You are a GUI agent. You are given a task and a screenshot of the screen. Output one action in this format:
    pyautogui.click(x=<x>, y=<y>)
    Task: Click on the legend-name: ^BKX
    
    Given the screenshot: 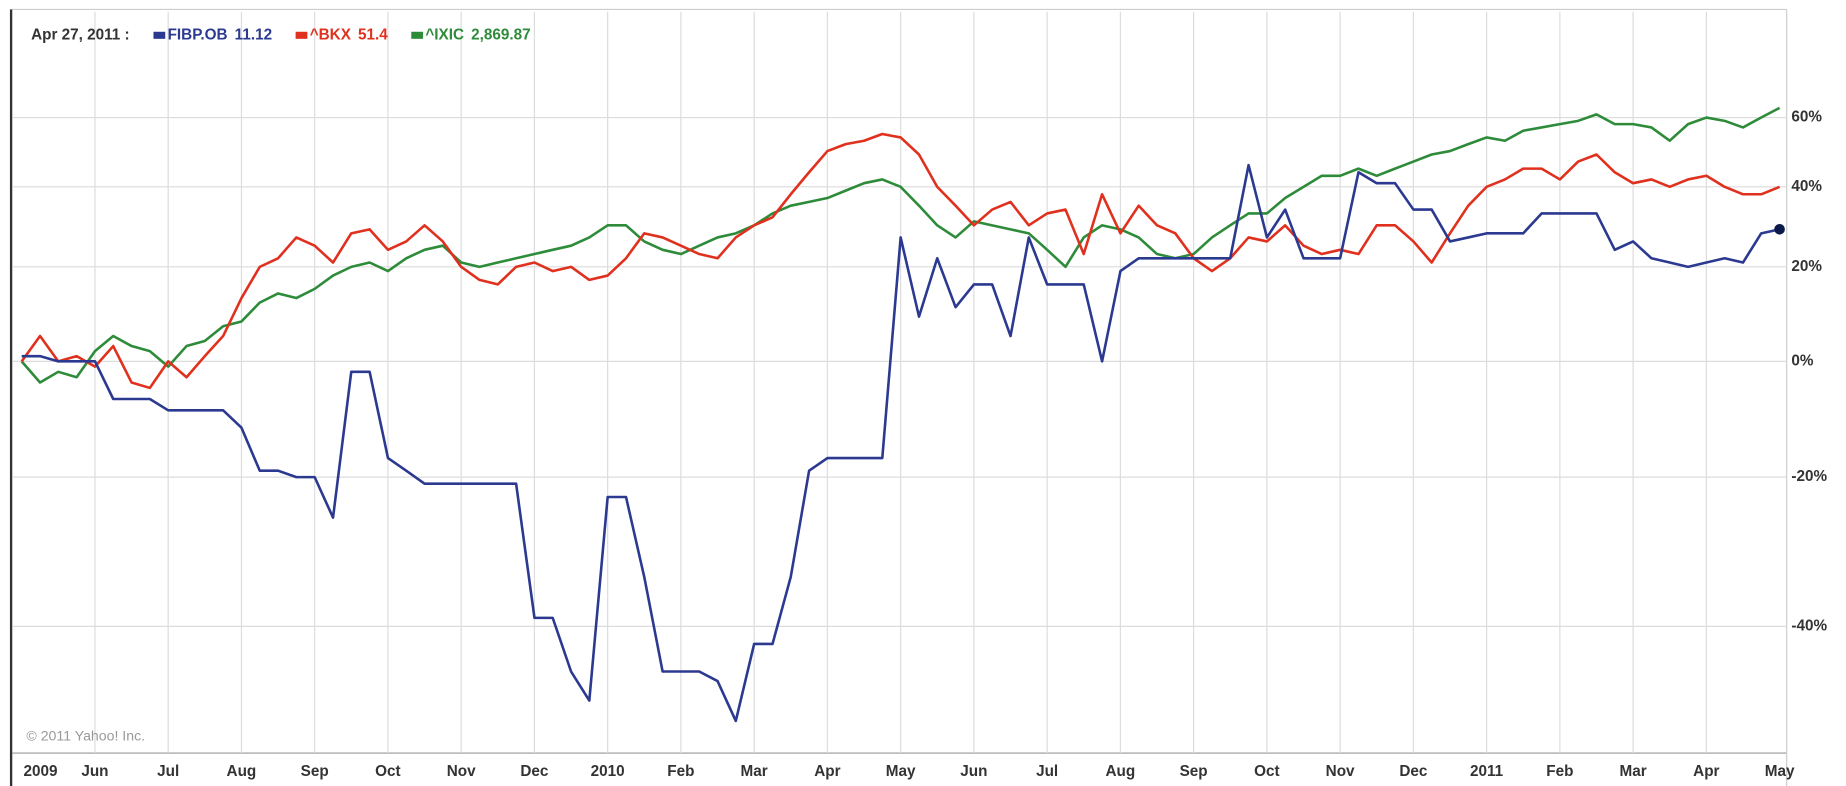 What is the action you would take?
    pyautogui.click(x=331, y=34)
    